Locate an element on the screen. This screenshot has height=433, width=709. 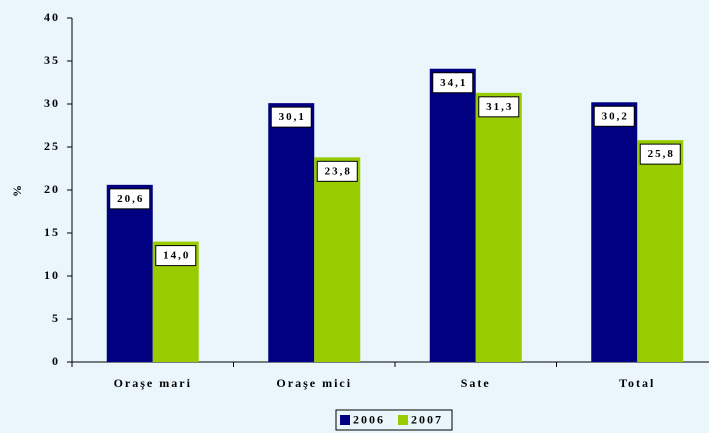
value-label: 34,1 is located at coordinates (453, 83).